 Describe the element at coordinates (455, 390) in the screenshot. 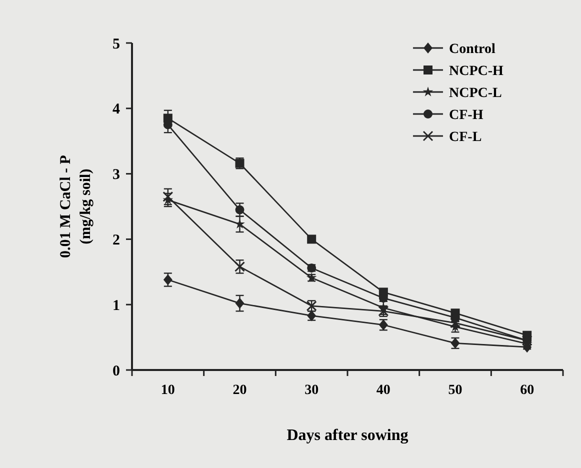

I see `x-tick-label: 50` at that location.